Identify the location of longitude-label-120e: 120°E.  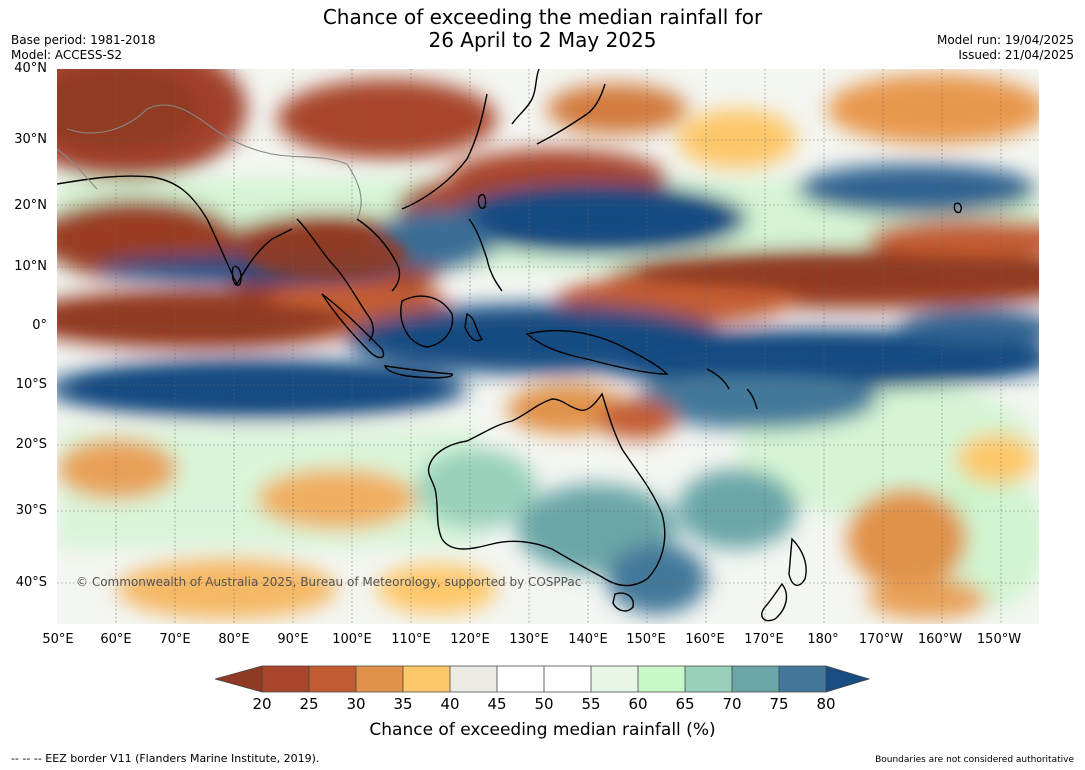
(470, 639).